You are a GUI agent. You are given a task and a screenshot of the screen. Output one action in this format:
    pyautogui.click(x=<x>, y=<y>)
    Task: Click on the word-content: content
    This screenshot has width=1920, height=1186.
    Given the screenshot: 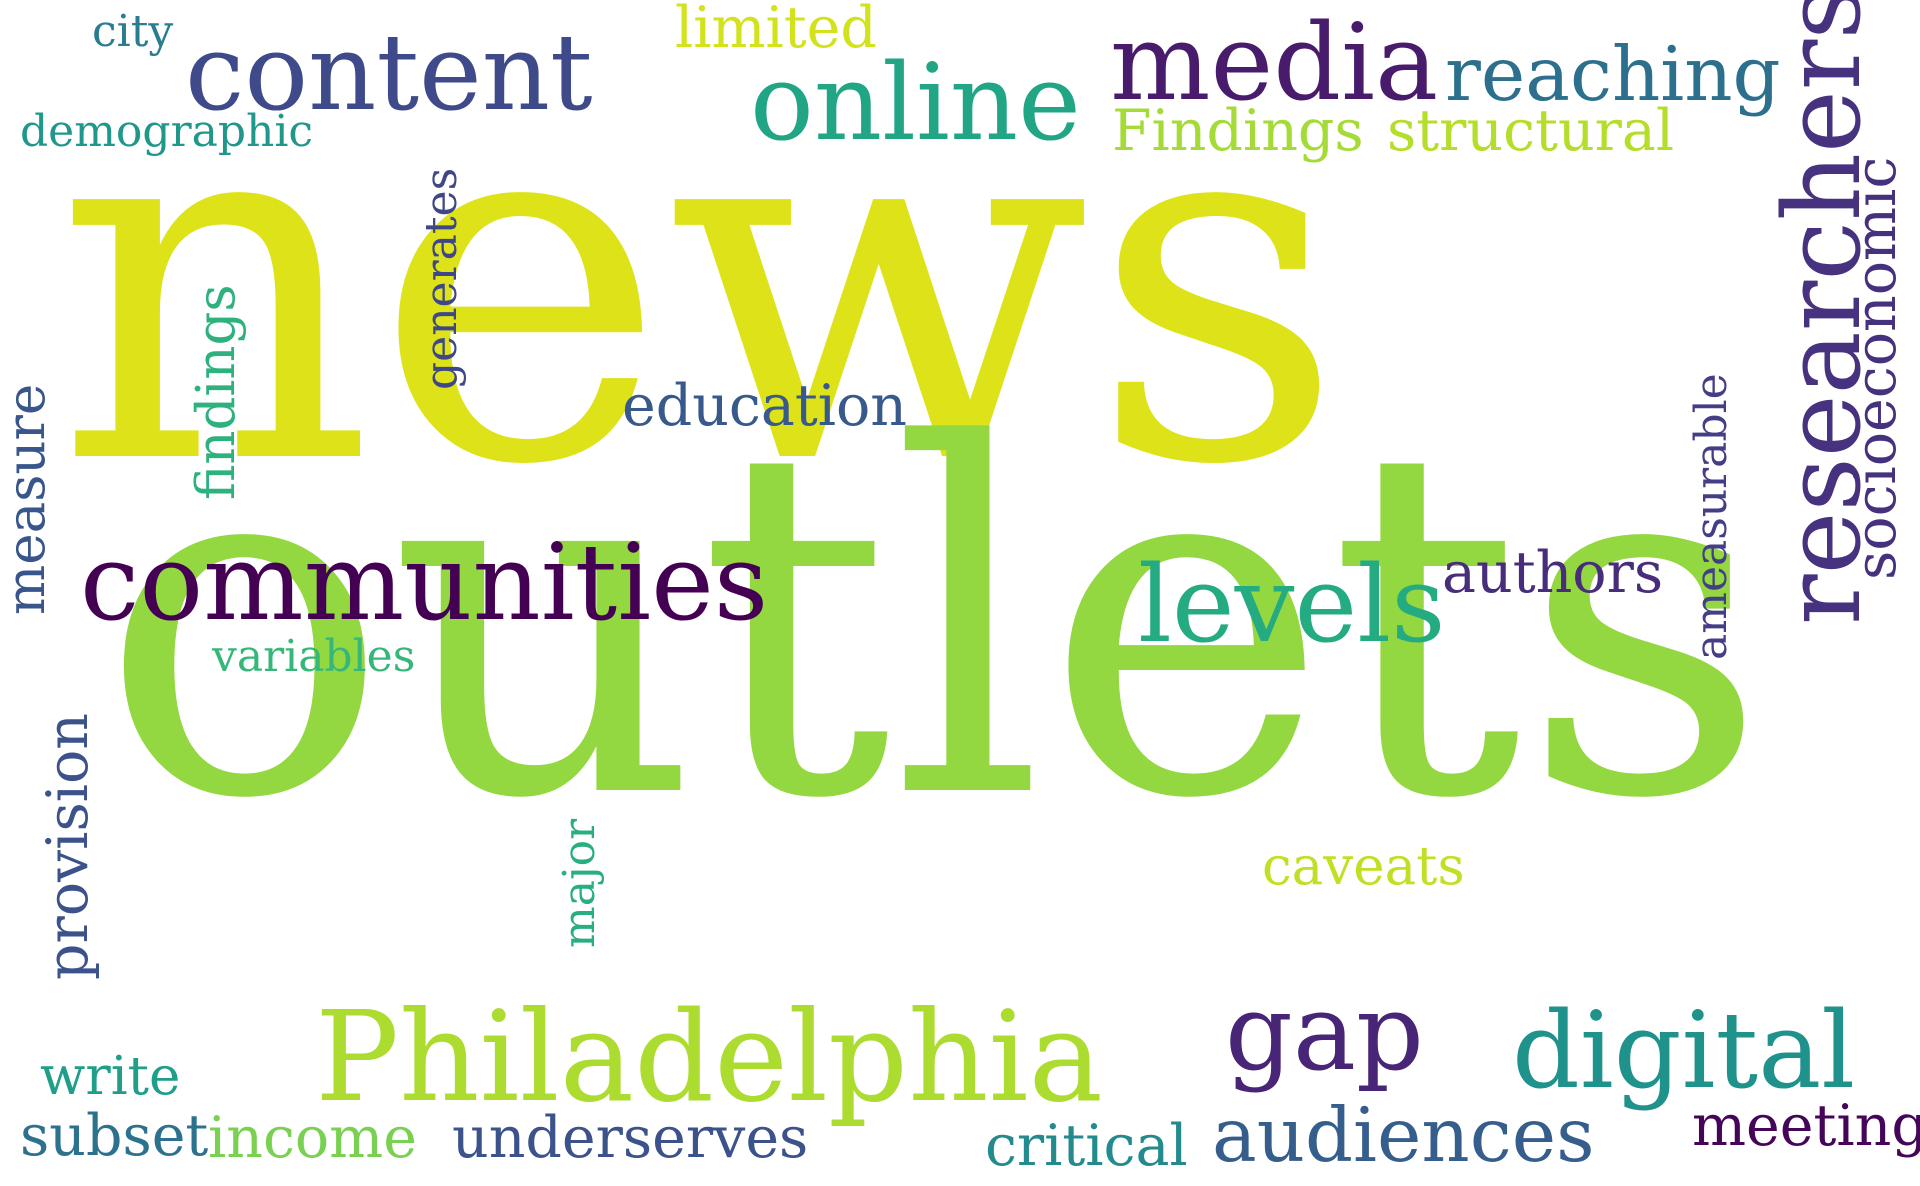 What is the action you would take?
    pyautogui.click(x=389, y=72)
    